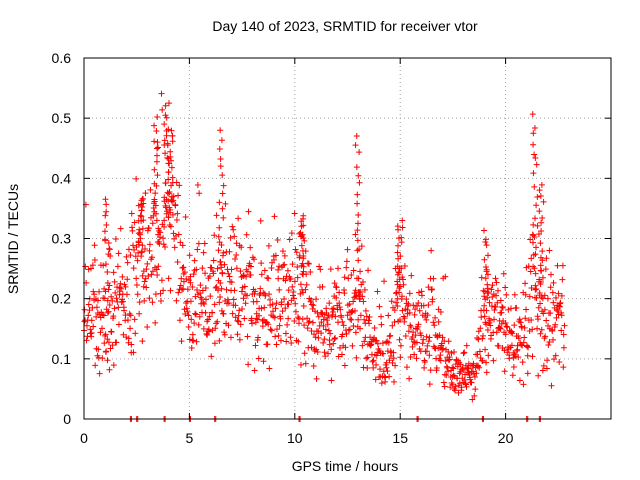  Describe the element at coordinates (190, 438) in the screenshot. I see `x-tick-label: 5` at that location.